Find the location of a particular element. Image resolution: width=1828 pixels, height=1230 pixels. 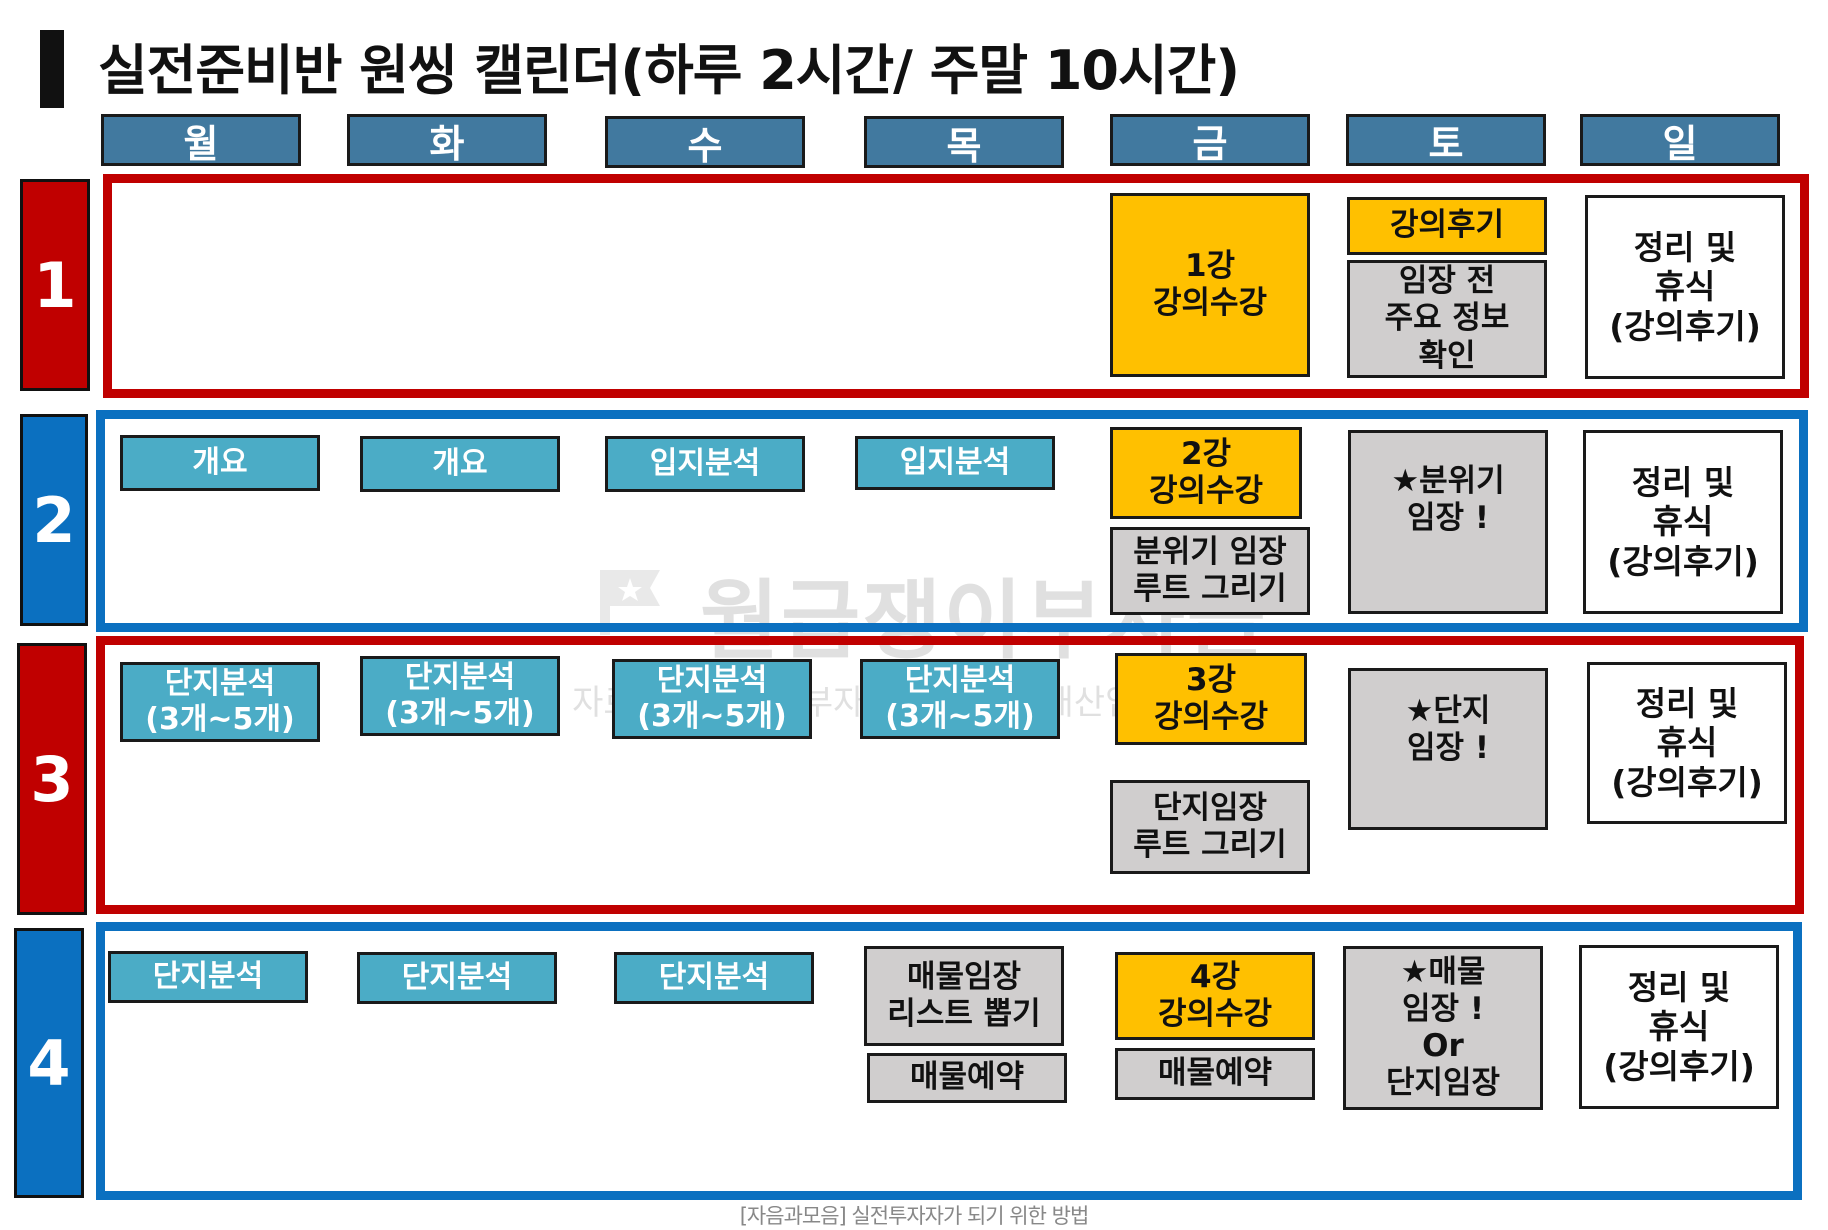

w1-sat-info-check: 임장 전 주요 정보 확인 is located at coordinates (1447, 319).